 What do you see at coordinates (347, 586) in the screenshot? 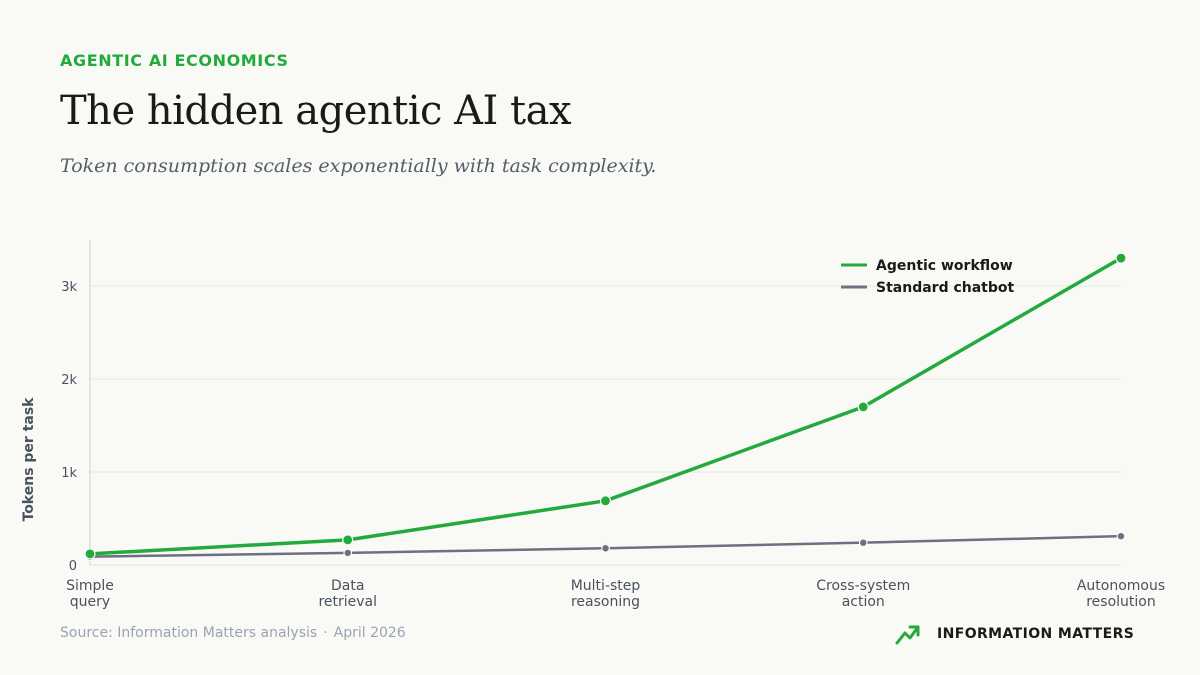
I see `x-tick-label: Data` at bounding box center [347, 586].